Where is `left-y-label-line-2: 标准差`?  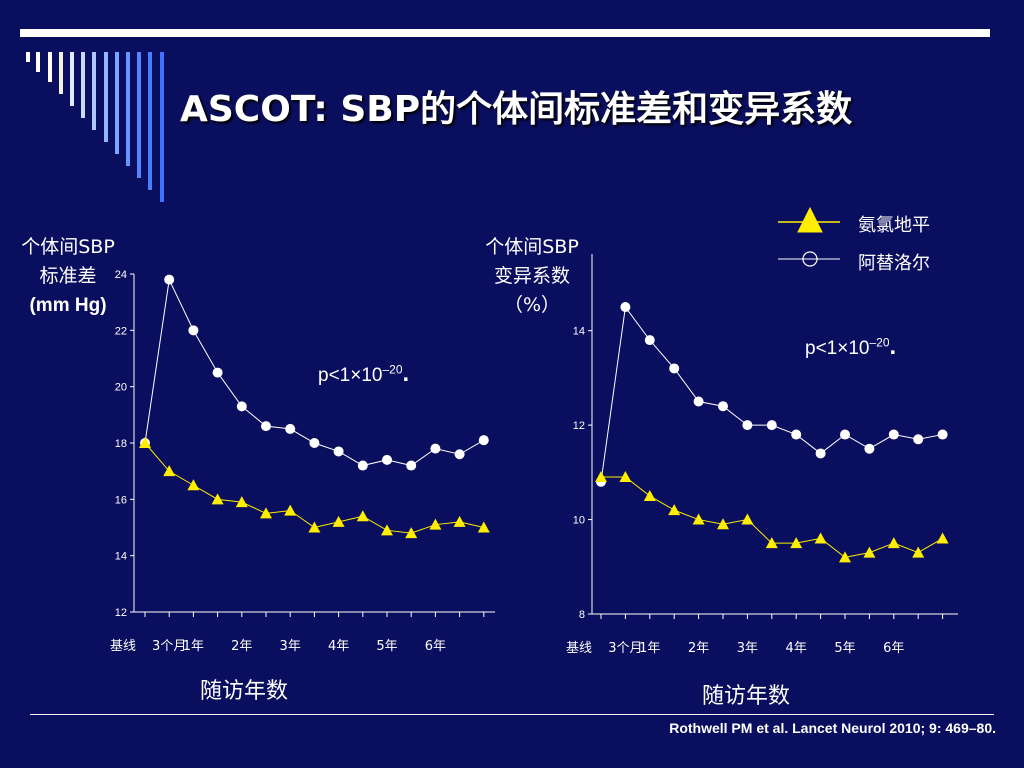
left-y-label-line-2: 标准差 is located at coordinates (68, 276).